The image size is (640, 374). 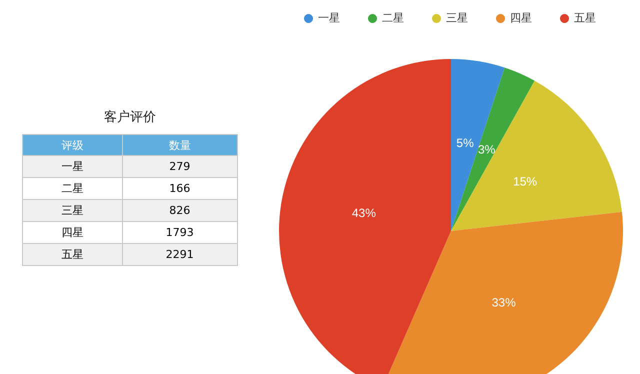 I want to click on category-label: 五星, so click(x=72, y=255).